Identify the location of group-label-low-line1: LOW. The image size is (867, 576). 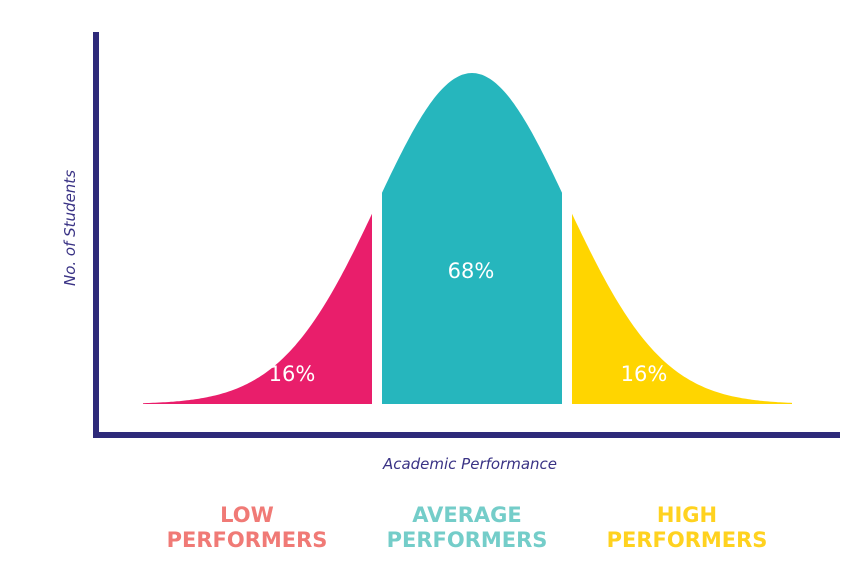
(247, 515).